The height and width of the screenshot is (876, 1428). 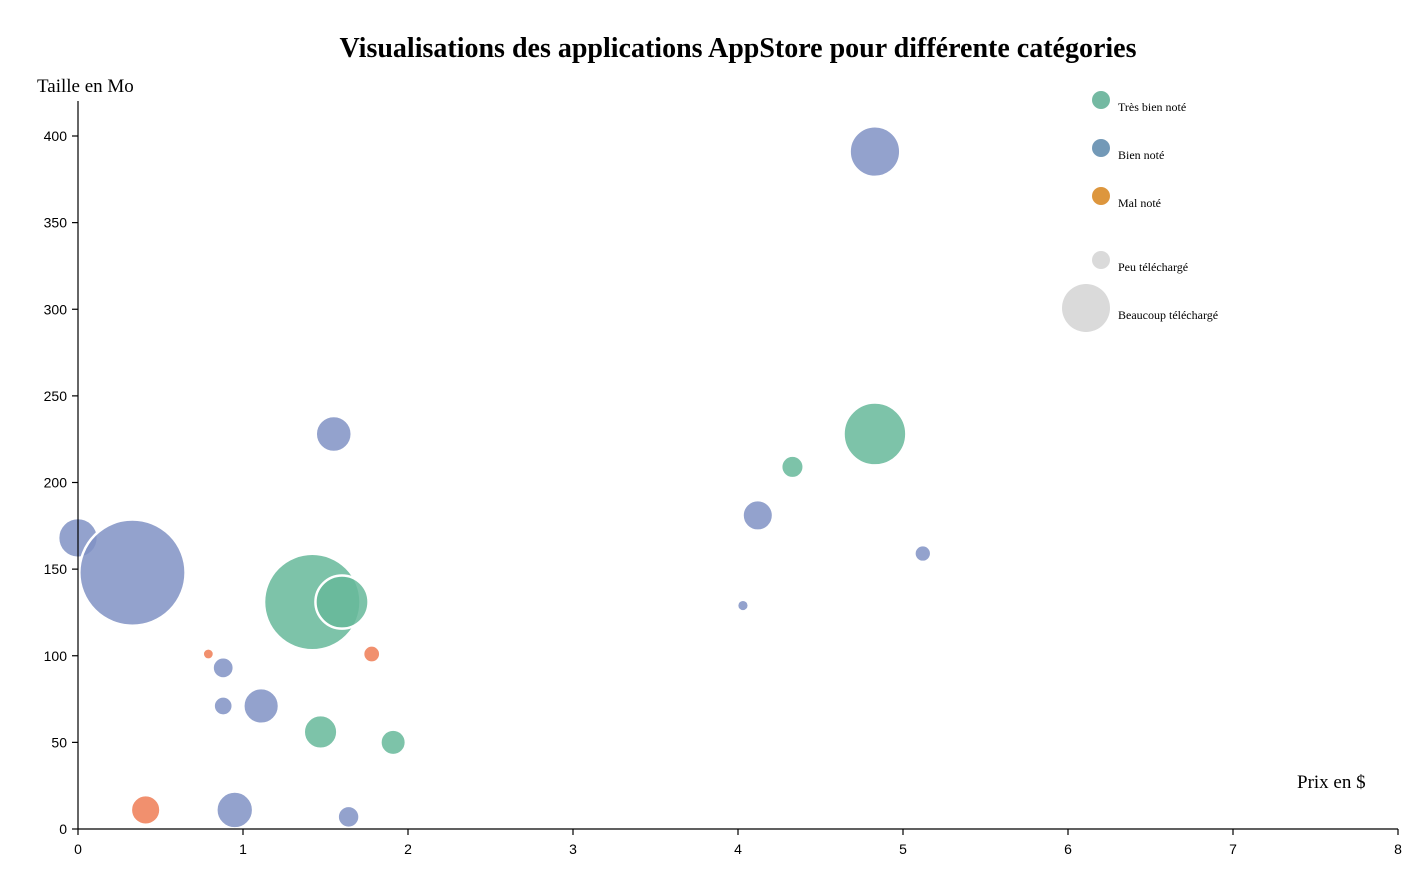 What do you see at coordinates (78, 849) in the screenshot?
I see `x-tick-label: 0` at bounding box center [78, 849].